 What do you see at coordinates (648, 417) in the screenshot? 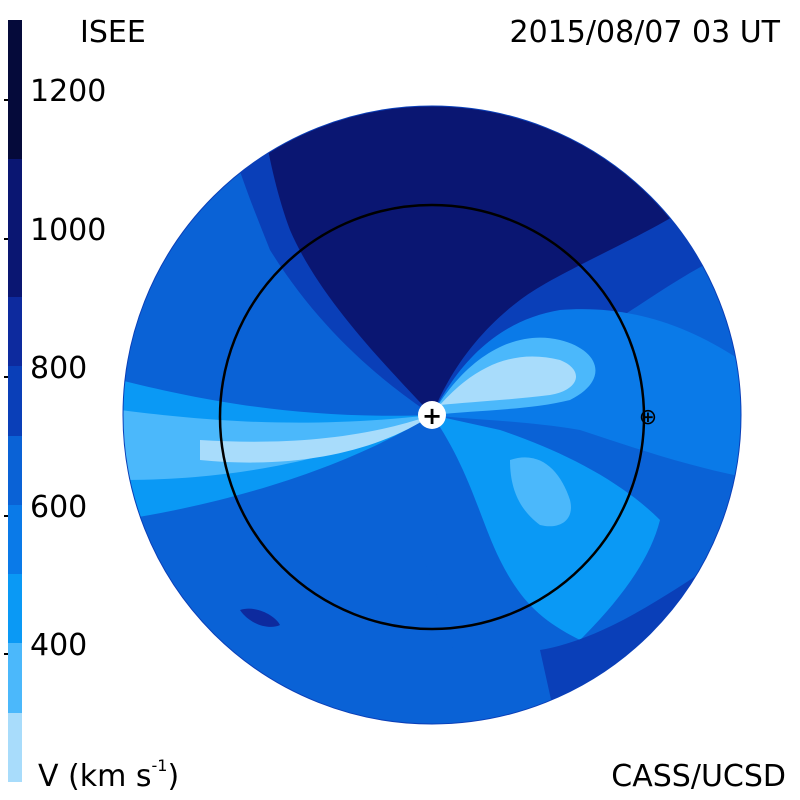
I see `earth-icon: ⊕` at bounding box center [648, 417].